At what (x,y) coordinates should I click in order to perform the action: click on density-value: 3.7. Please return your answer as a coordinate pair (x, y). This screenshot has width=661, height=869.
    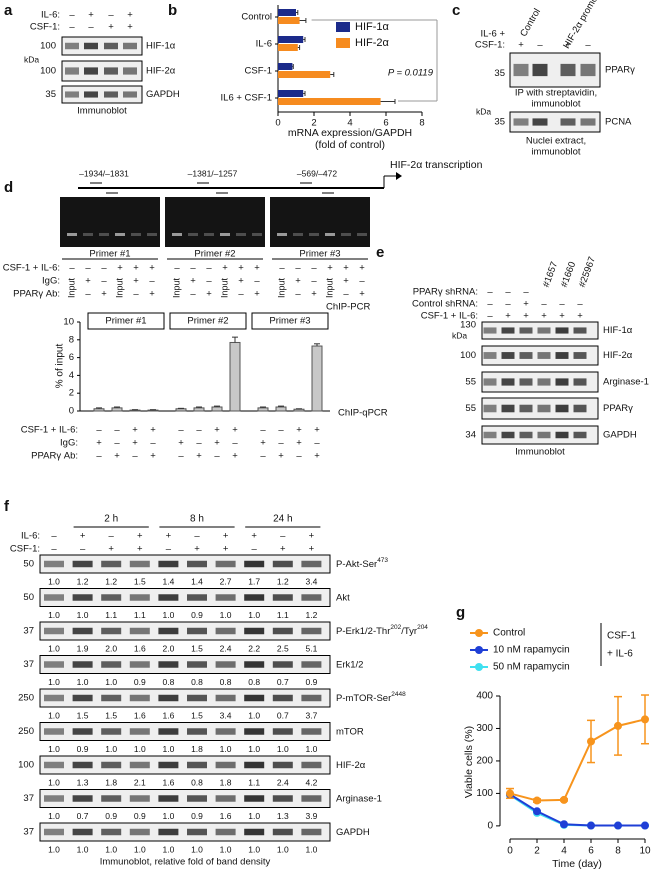
    Looking at the image, I should click on (311, 715).